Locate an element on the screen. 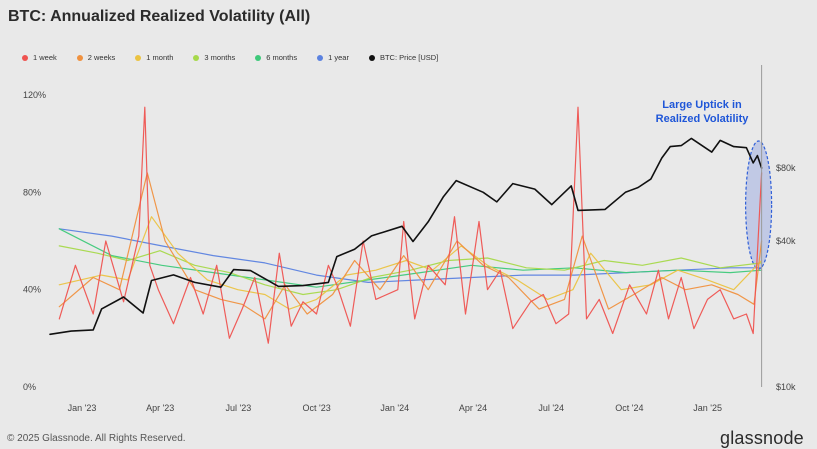  legend-item-1: 2 weeks is located at coordinates (96, 57).